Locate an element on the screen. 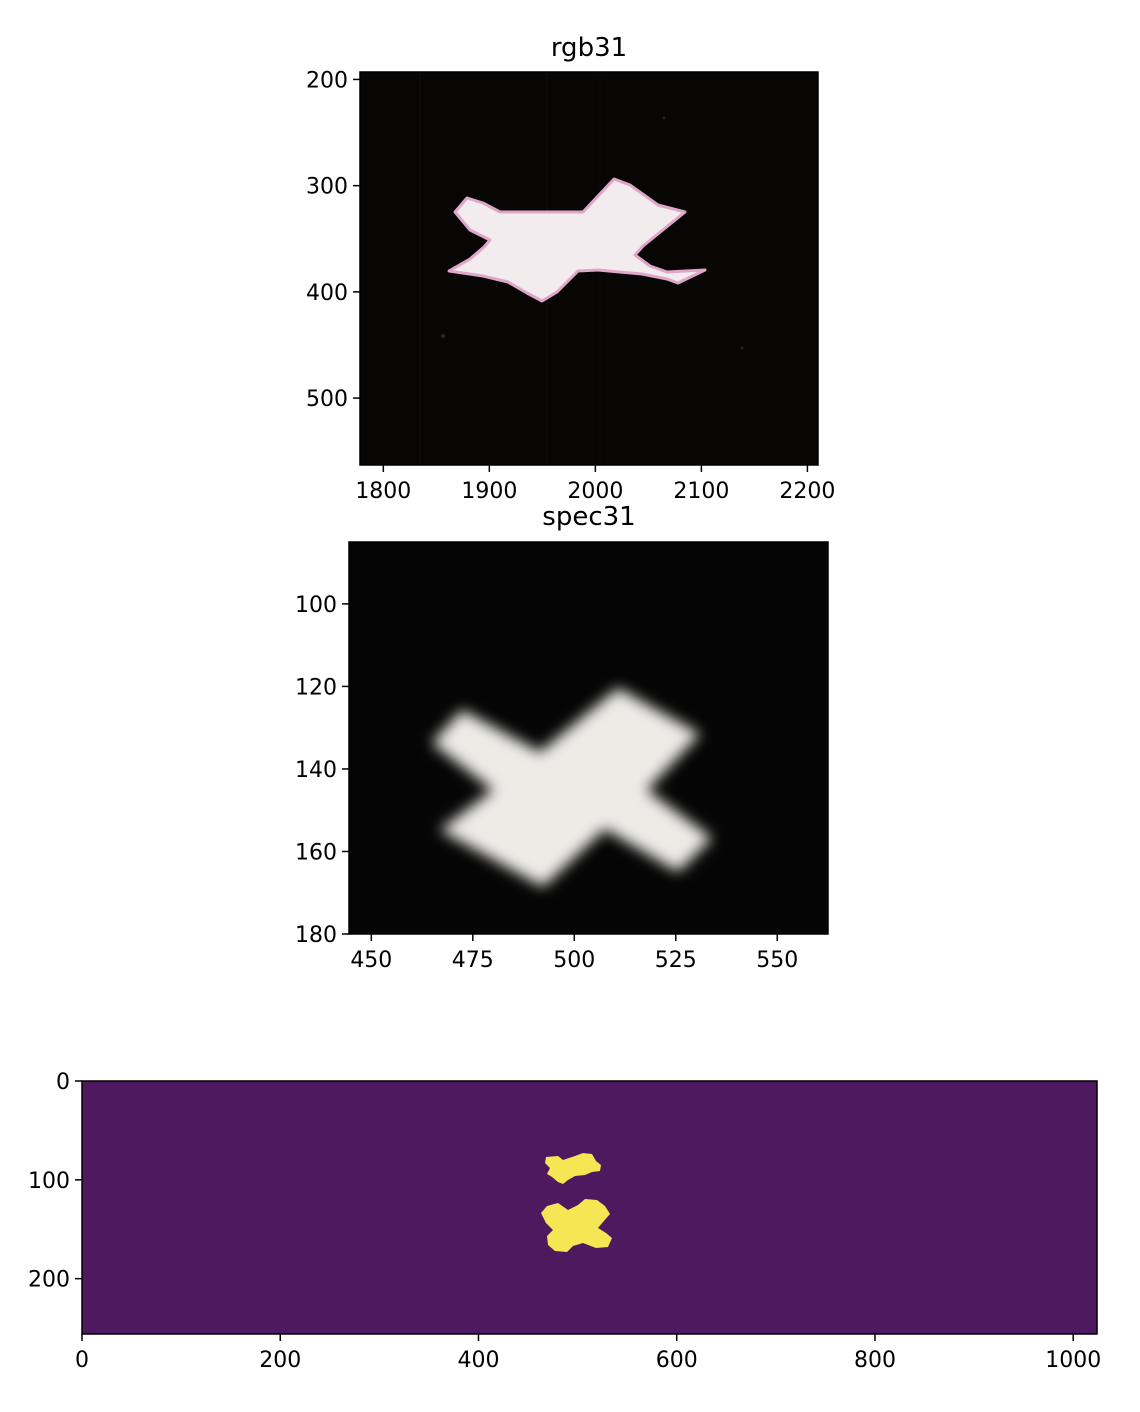 The height and width of the screenshot is (1412, 1140). y-tick-label: 120 is located at coordinates (316, 687).